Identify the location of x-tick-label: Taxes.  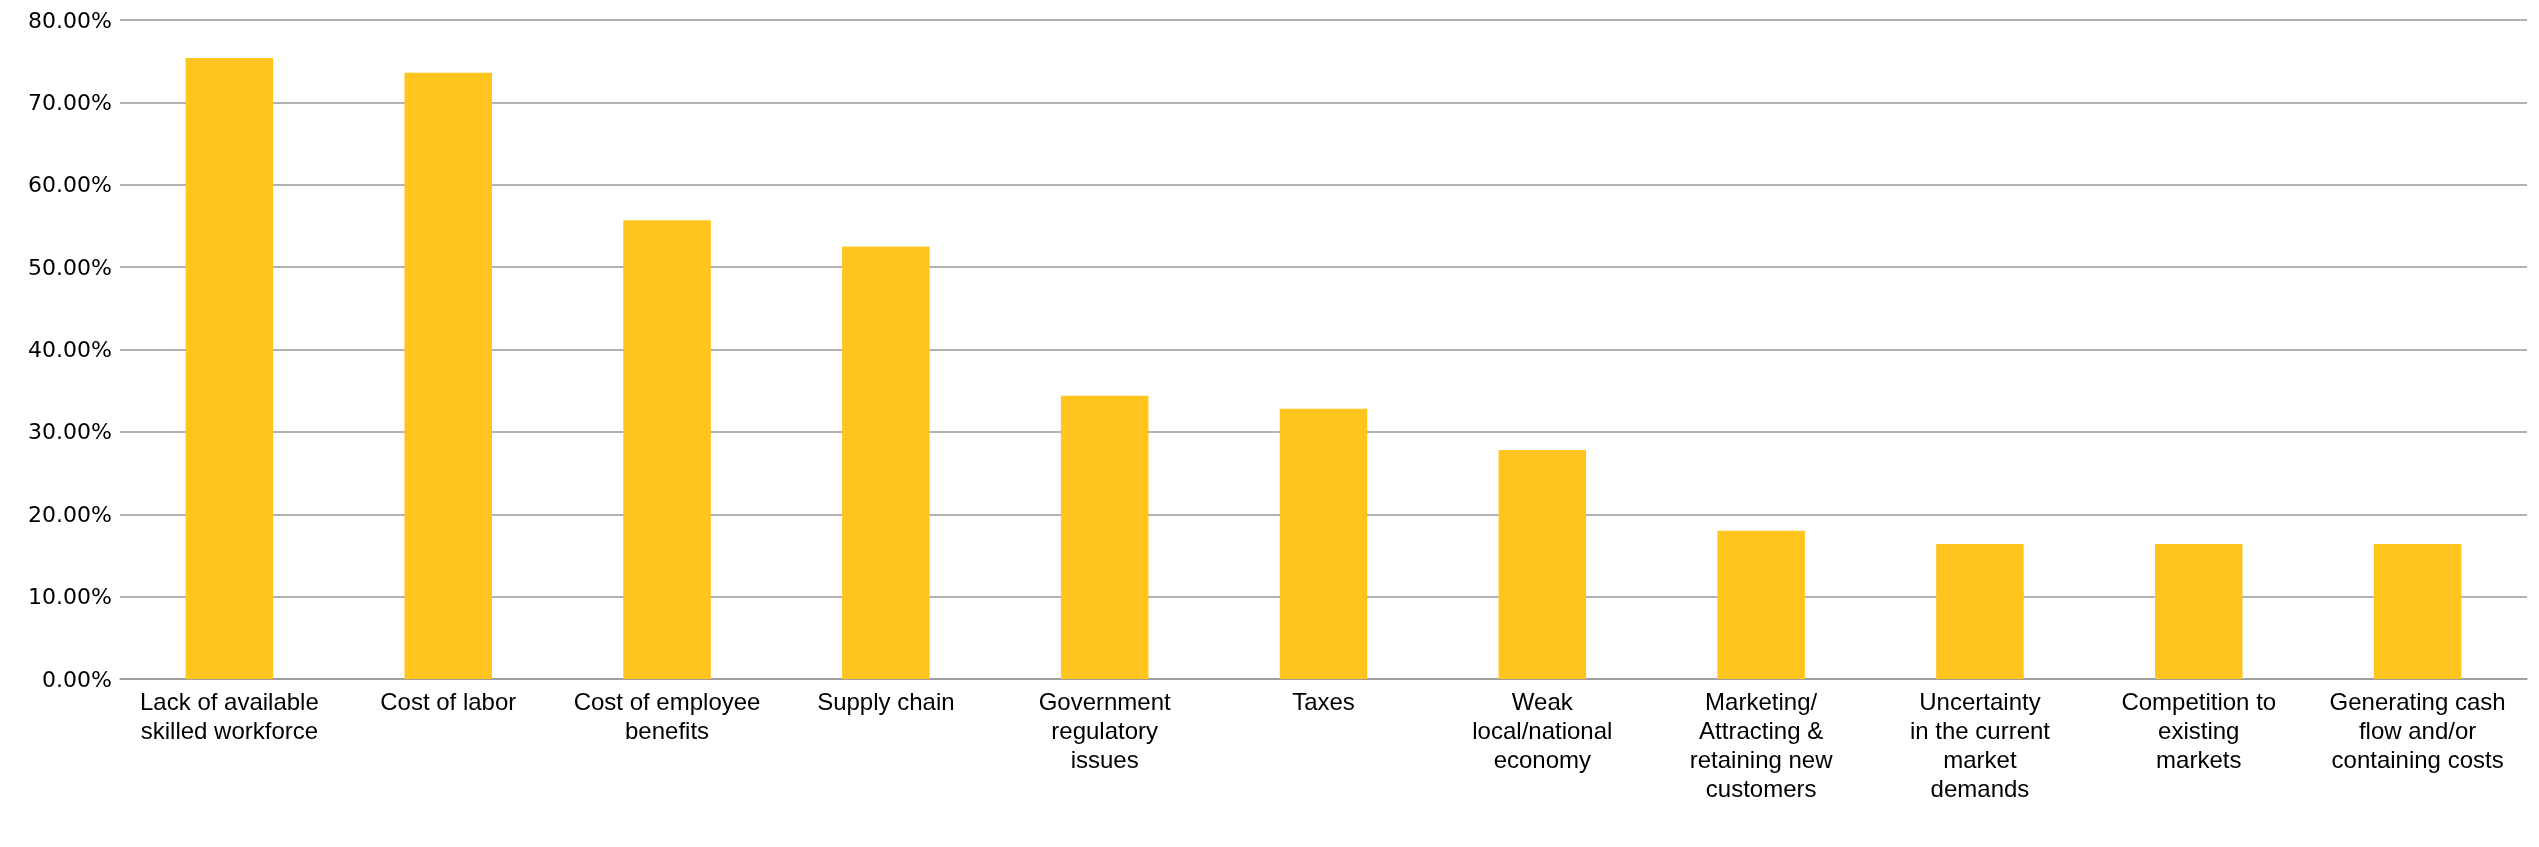
(1323, 701).